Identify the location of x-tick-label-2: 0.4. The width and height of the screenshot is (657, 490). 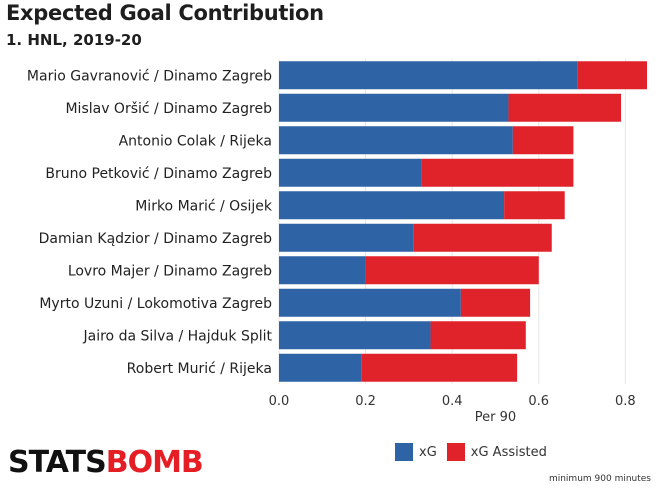
(452, 401).